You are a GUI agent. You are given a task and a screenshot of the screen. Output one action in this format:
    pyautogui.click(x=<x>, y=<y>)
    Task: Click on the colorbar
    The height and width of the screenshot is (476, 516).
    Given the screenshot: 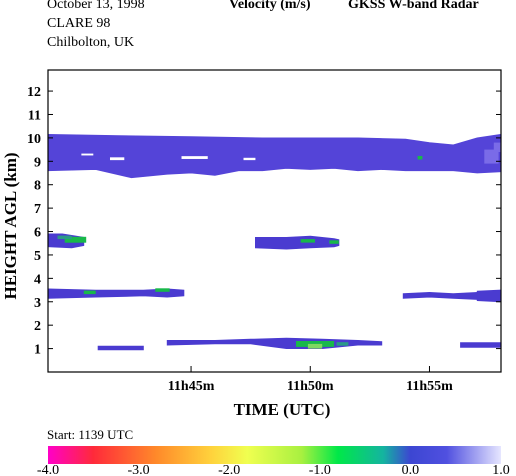 What is the action you would take?
    pyautogui.click(x=274, y=455)
    